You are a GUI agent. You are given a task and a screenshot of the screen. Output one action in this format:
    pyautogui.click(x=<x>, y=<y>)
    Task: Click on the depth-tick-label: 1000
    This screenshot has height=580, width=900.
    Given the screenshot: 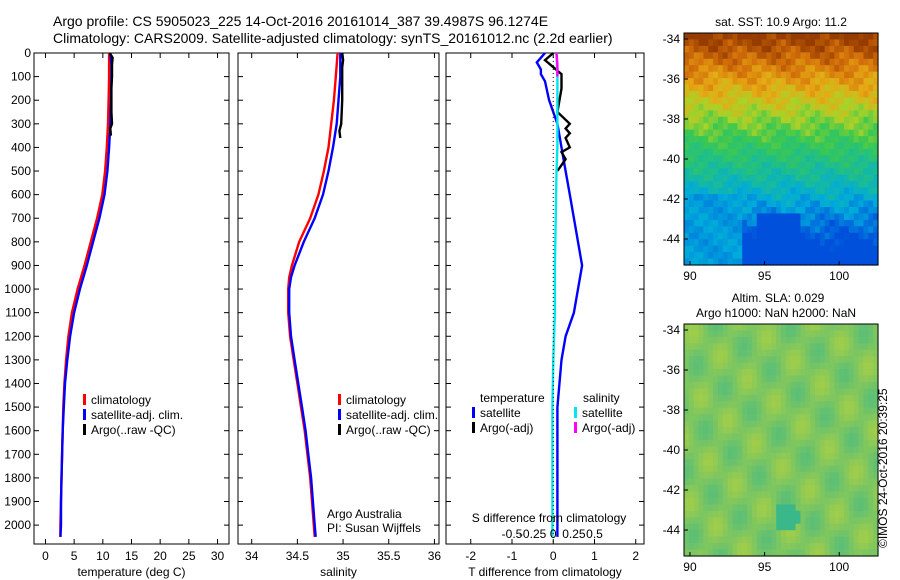 What is the action you would take?
    pyautogui.click(x=17, y=289)
    